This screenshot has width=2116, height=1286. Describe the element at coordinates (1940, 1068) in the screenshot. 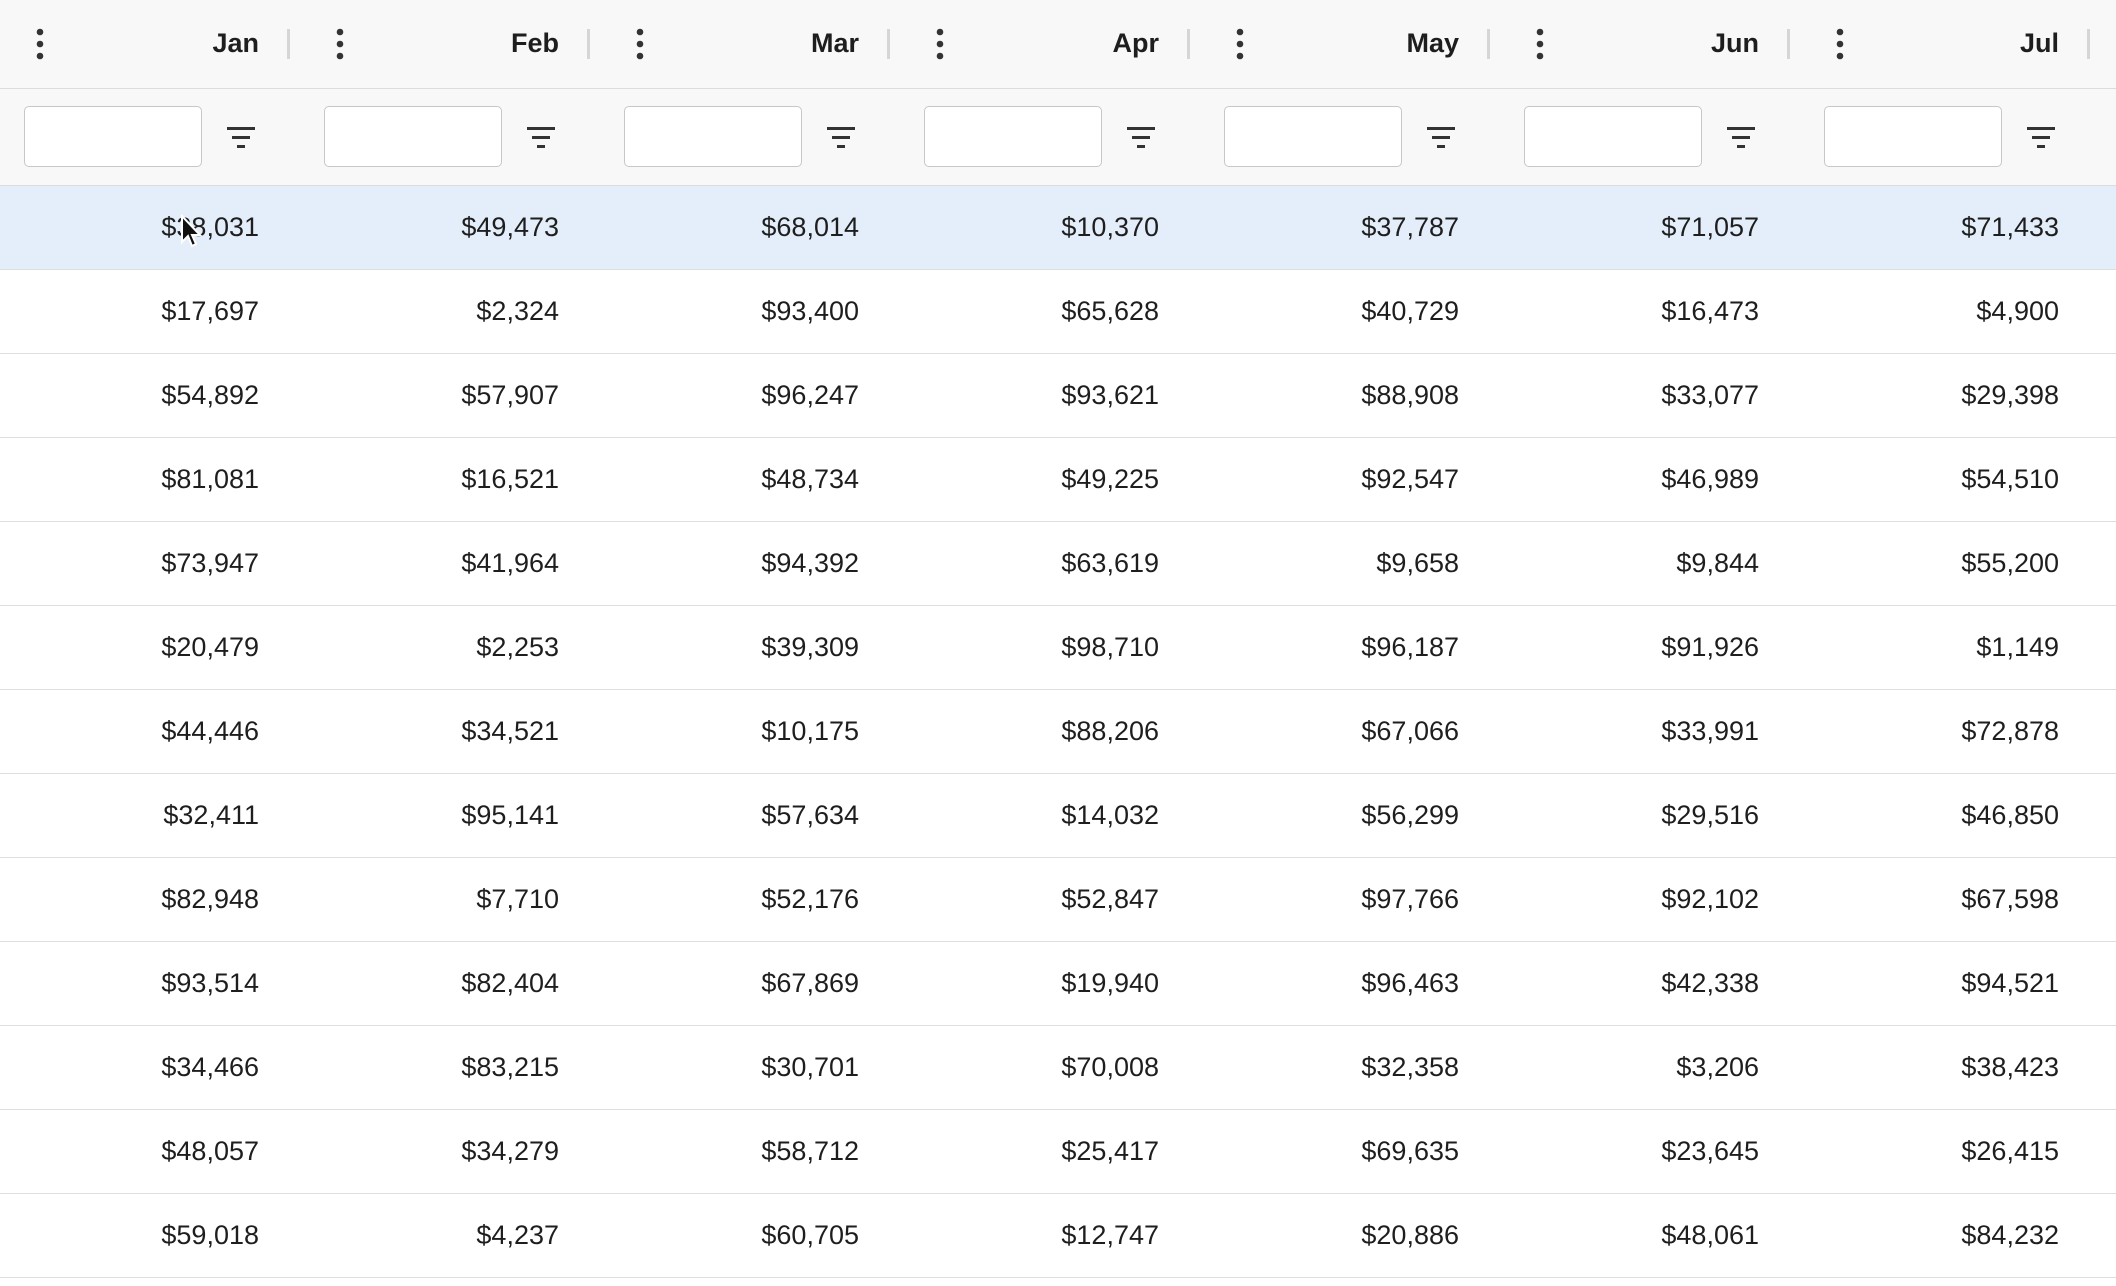

I see `grid-cell: $38,423` at that location.